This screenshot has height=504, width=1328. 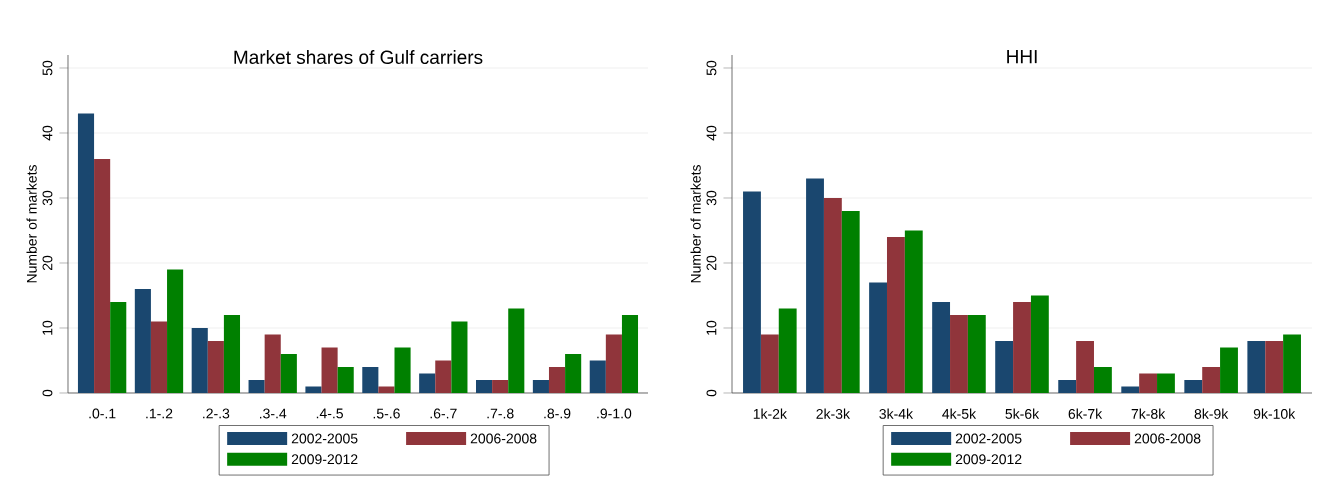 I want to click on x-tick-label: 5k-6k, so click(x=1022, y=413).